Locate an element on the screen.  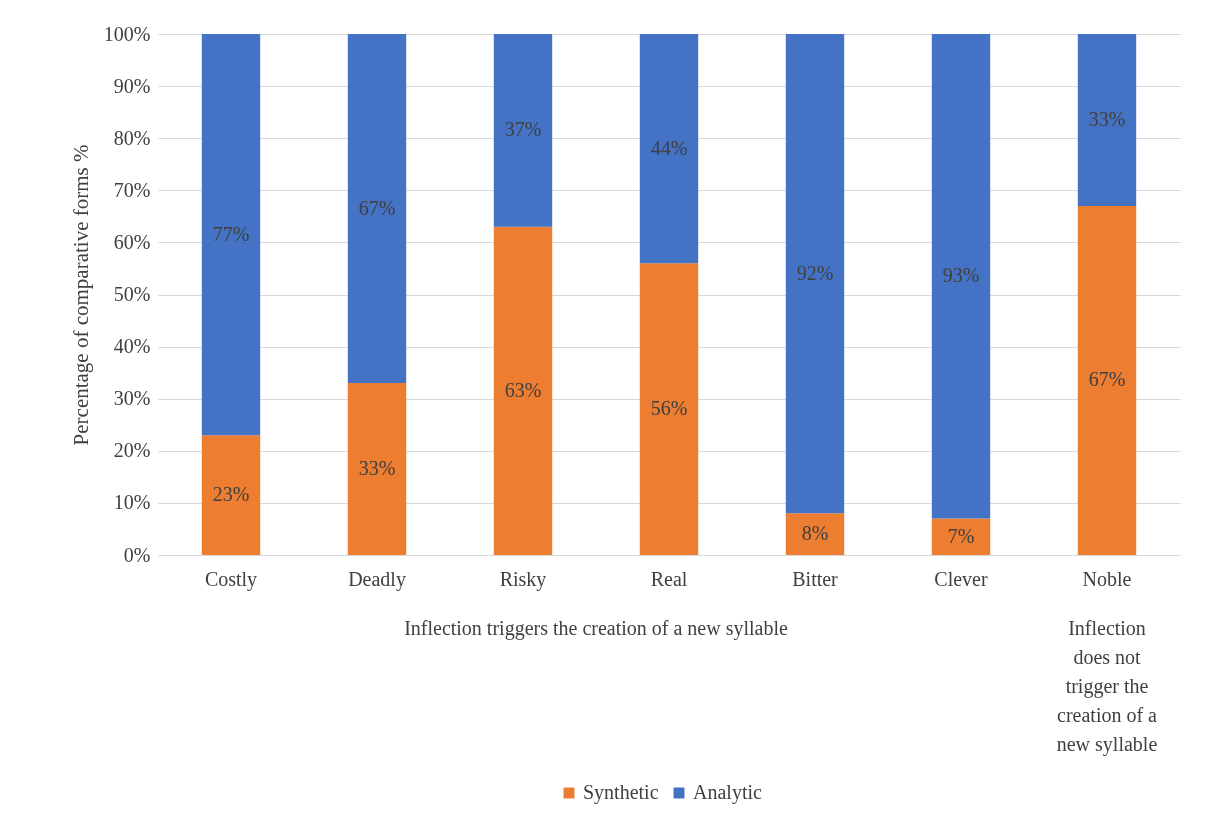
y-tick-label: 30% is located at coordinates (132, 398).